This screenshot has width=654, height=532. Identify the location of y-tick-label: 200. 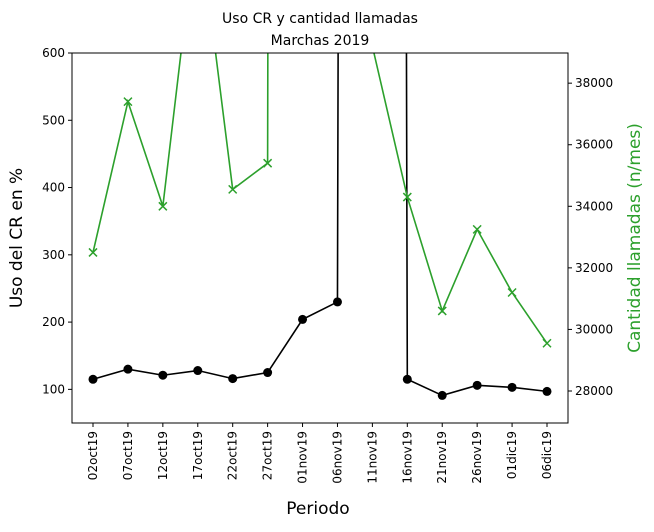
(53, 322).